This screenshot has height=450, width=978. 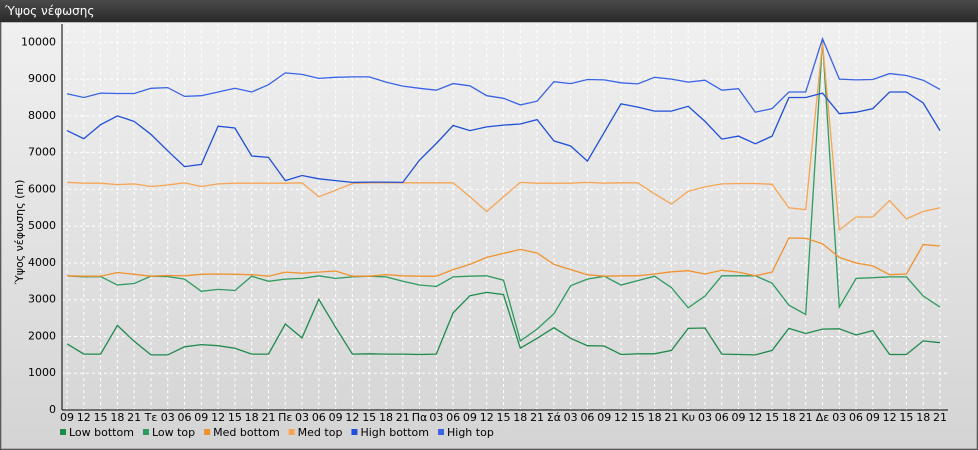 I want to click on y-tick-label: 7000, so click(x=42, y=152).